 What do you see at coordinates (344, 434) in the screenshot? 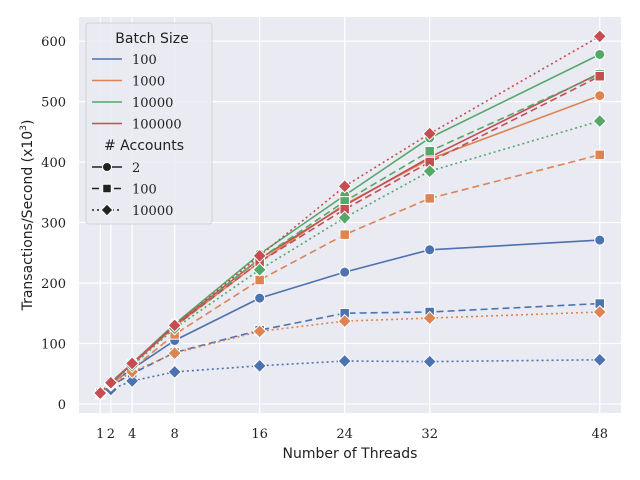
I see `x-tick-label: 24` at bounding box center [344, 434].